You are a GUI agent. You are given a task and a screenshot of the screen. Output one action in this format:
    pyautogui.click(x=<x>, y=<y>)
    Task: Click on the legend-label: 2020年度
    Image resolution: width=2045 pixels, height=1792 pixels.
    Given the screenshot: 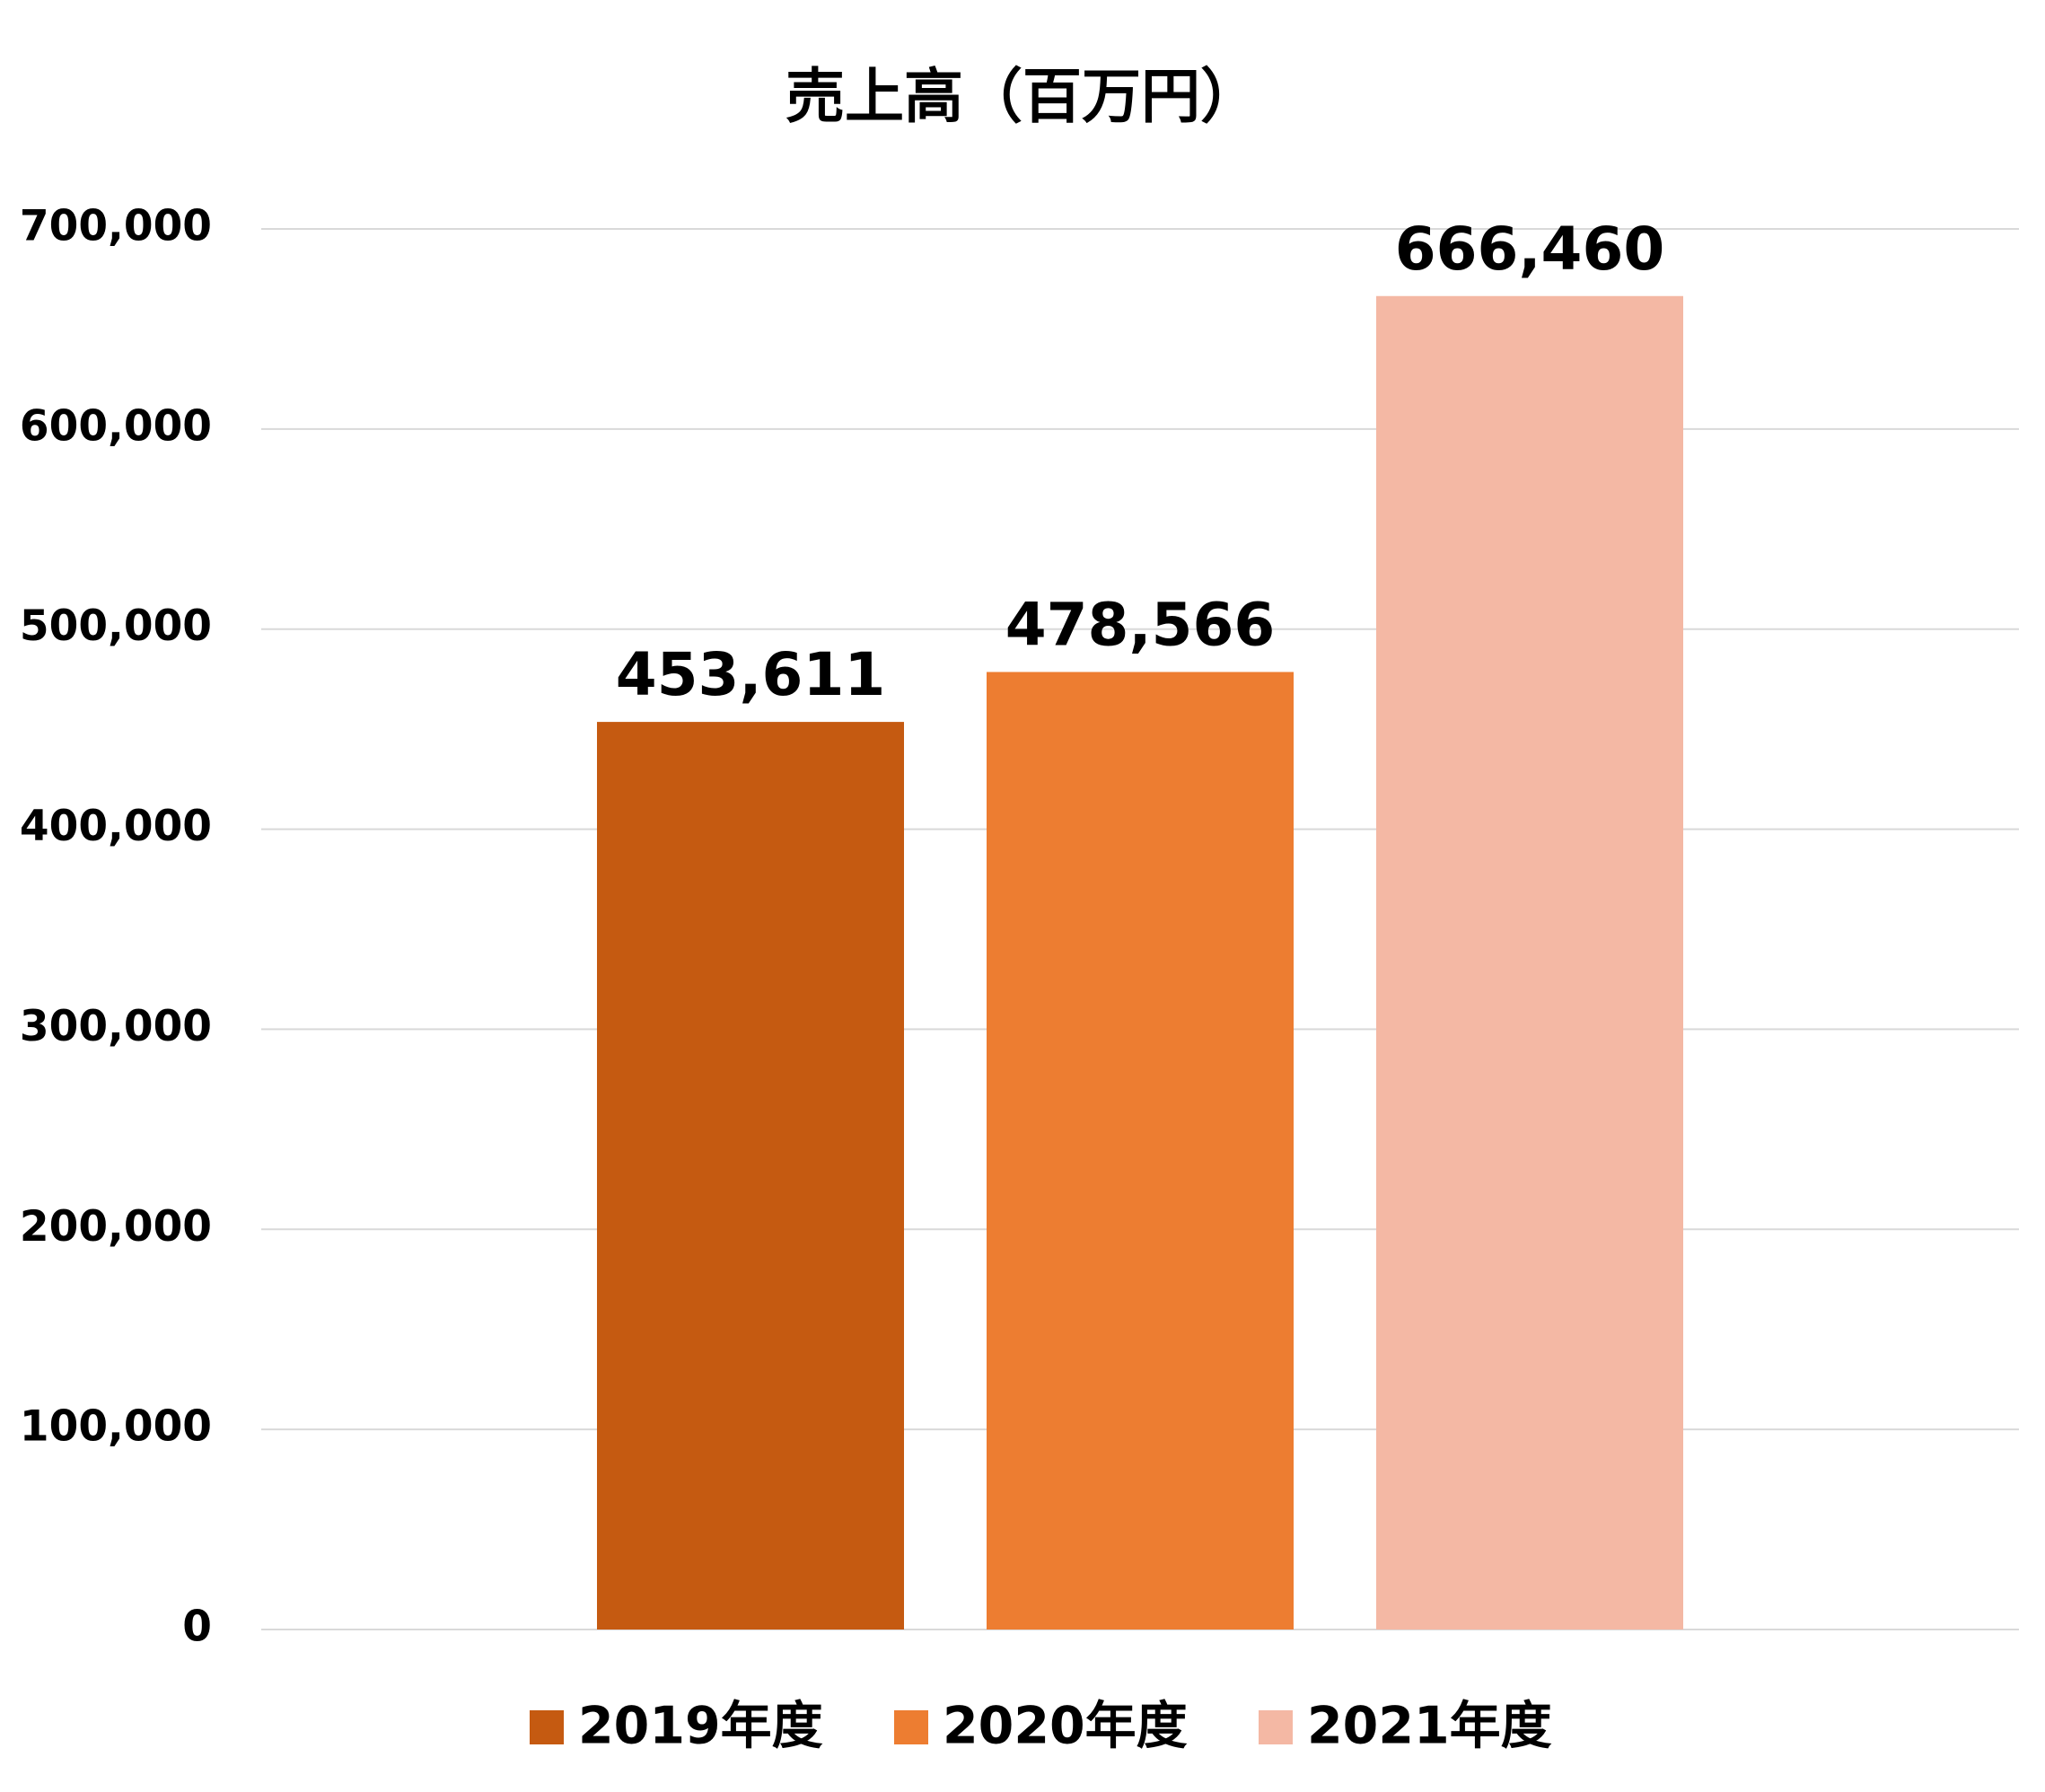 What is the action you would take?
    pyautogui.click(x=1065, y=1727)
    